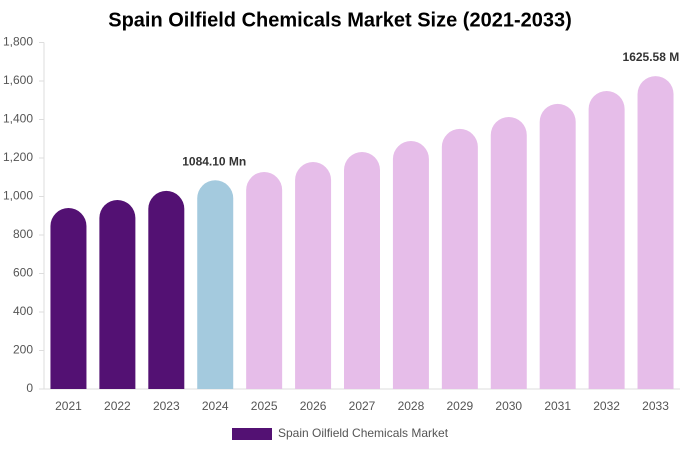  What do you see at coordinates (557, 406) in the screenshot?
I see `x-tick-label: 2031` at bounding box center [557, 406].